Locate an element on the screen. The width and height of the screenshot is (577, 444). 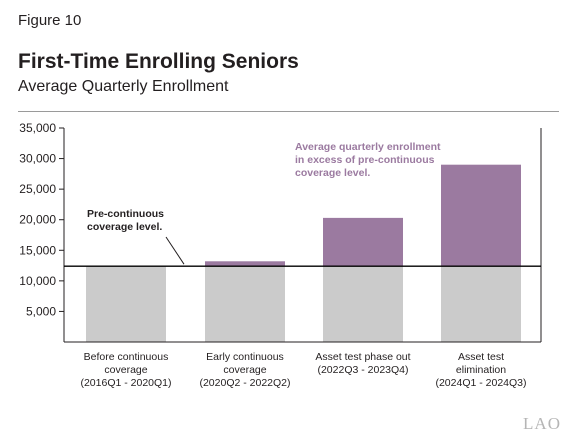
y-tick-label: 5,000 is located at coordinates (41, 311).